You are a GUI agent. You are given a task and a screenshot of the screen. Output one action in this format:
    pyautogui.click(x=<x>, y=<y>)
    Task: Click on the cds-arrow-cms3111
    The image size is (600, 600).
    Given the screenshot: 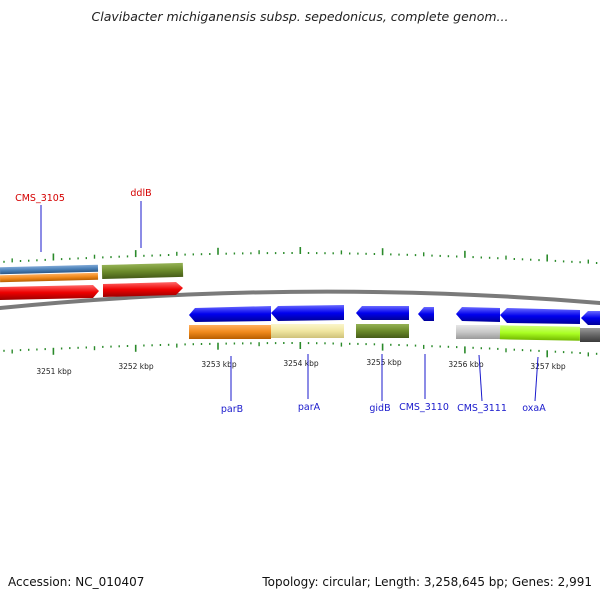 What is the action you would take?
    pyautogui.click(x=478, y=314)
    